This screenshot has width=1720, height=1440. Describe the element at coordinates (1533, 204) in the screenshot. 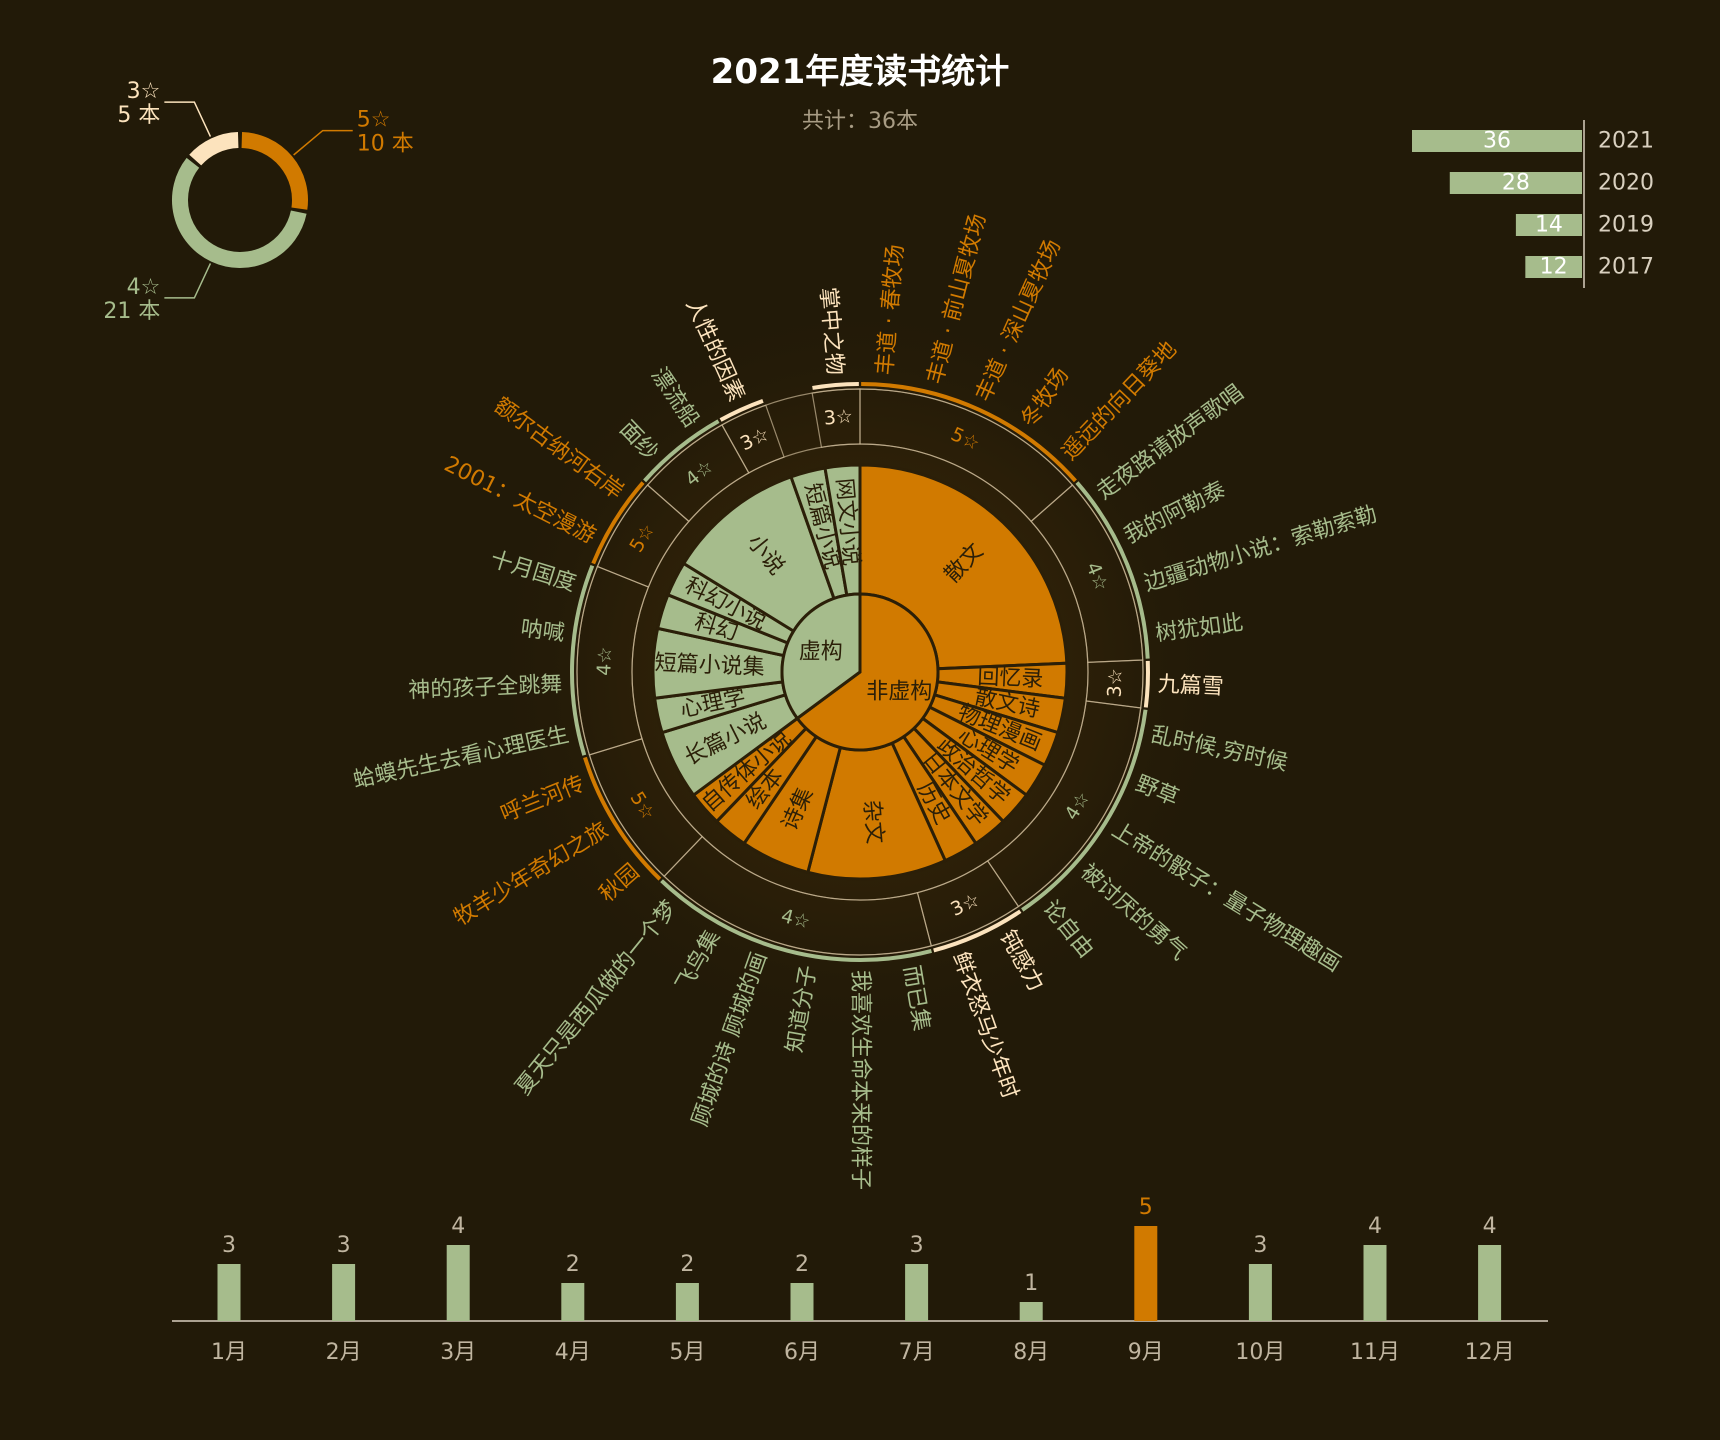

I see `yearly-totals-chart: 36 2021 28 2020 14 2019 12 2017` at that location.